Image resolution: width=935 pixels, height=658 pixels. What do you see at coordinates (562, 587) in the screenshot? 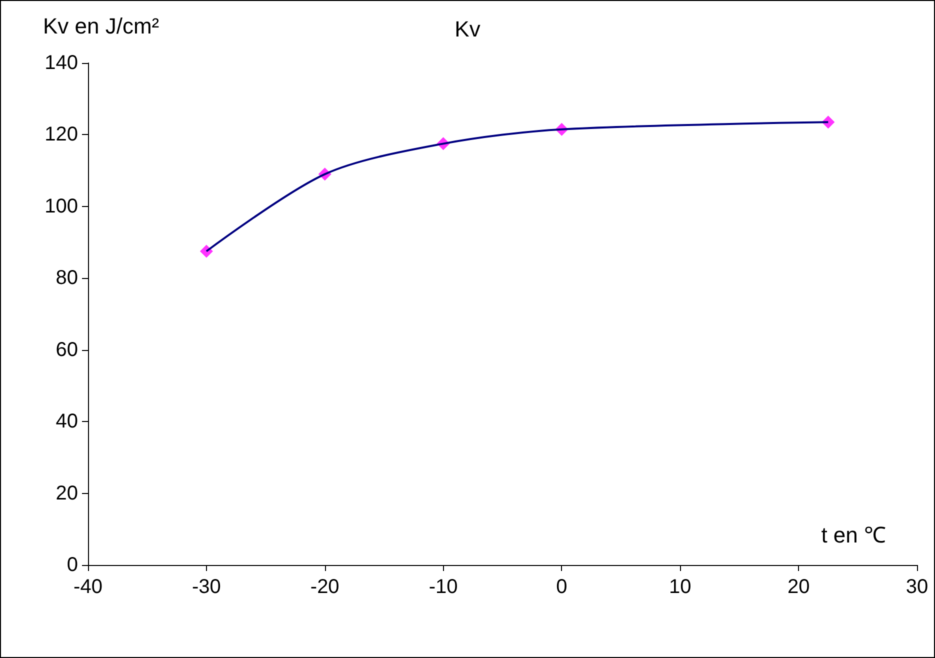
I see `x-tick-label: 0` at bounding box center [562, 587].